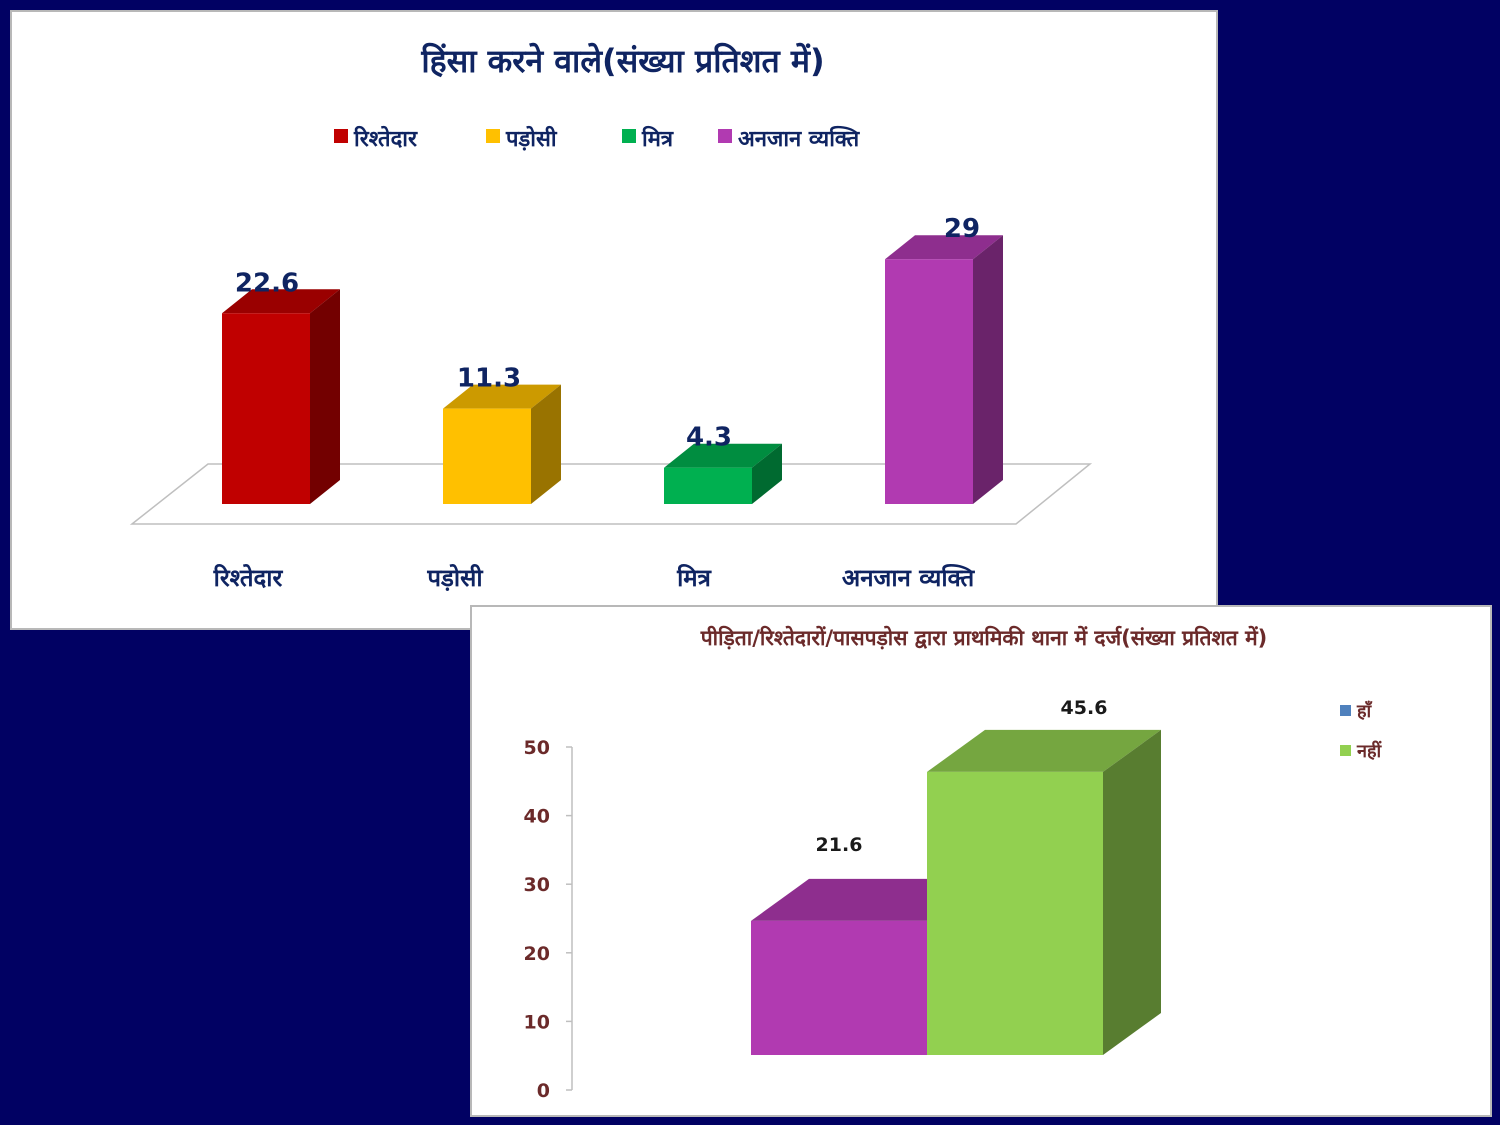 Image resolution: width=1500 pixels, height=1125 pixels. What do you see at coordinates (839, 845) in the screenshot?
I see `data-label: 21.6` at bounding box center [839, 845].